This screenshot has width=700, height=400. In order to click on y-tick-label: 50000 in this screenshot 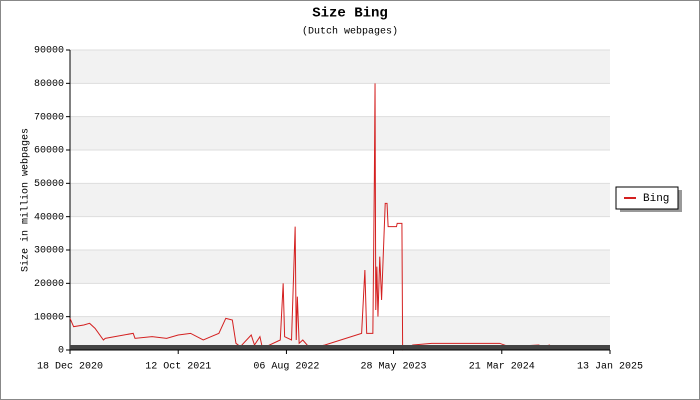, I will do `click(49, 184)`.